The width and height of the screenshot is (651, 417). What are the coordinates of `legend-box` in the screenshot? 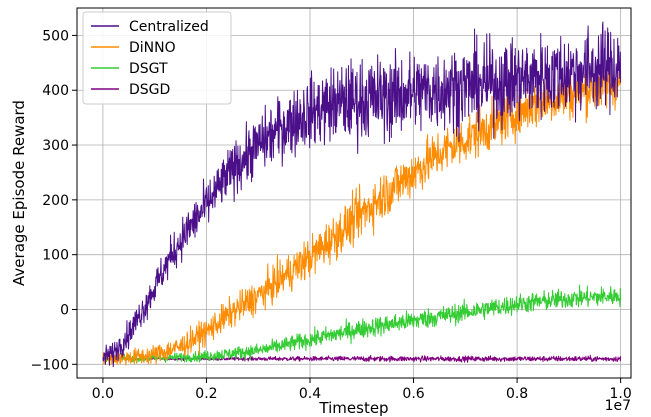 It's located at (157, 58).